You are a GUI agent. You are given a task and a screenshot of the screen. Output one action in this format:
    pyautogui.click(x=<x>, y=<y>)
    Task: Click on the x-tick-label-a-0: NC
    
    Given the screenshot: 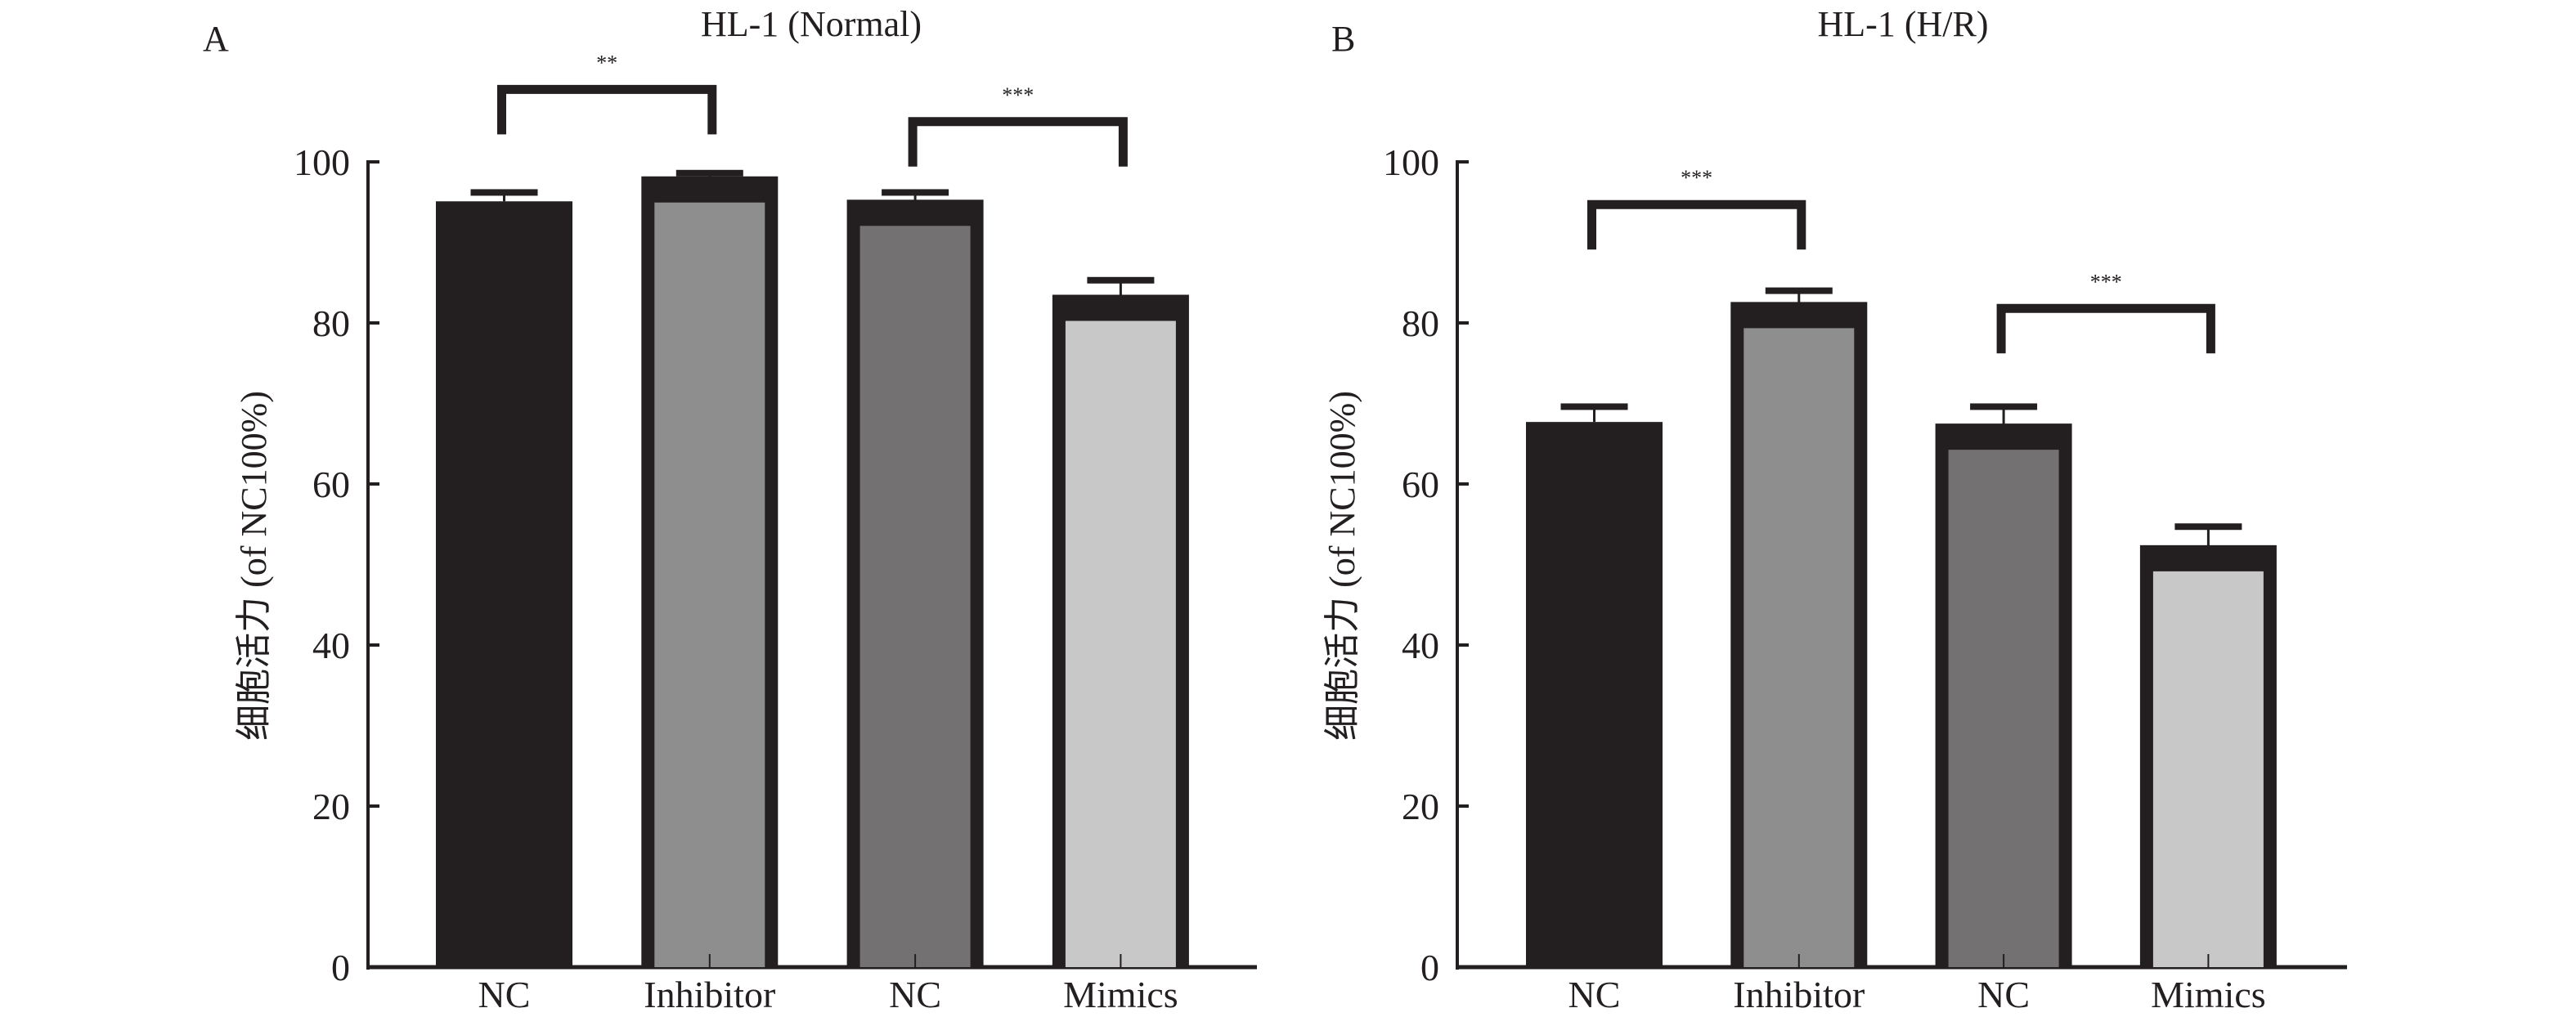 What is the action you would take?
    pyautogui.click(x=505, y=994)
    